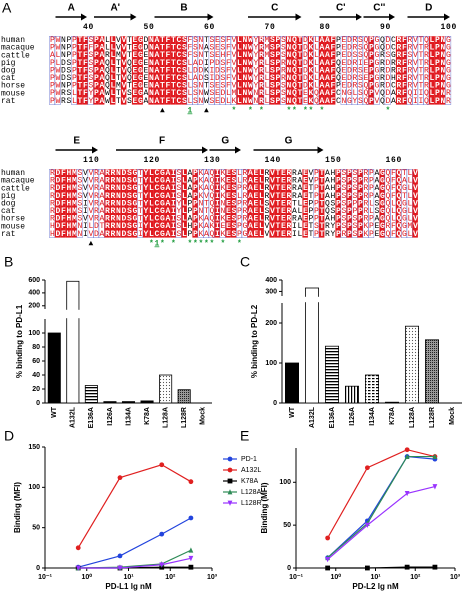  Describe the element at coordinates (7, 8) in the screenshot. I see `panel-label: A` at that location.